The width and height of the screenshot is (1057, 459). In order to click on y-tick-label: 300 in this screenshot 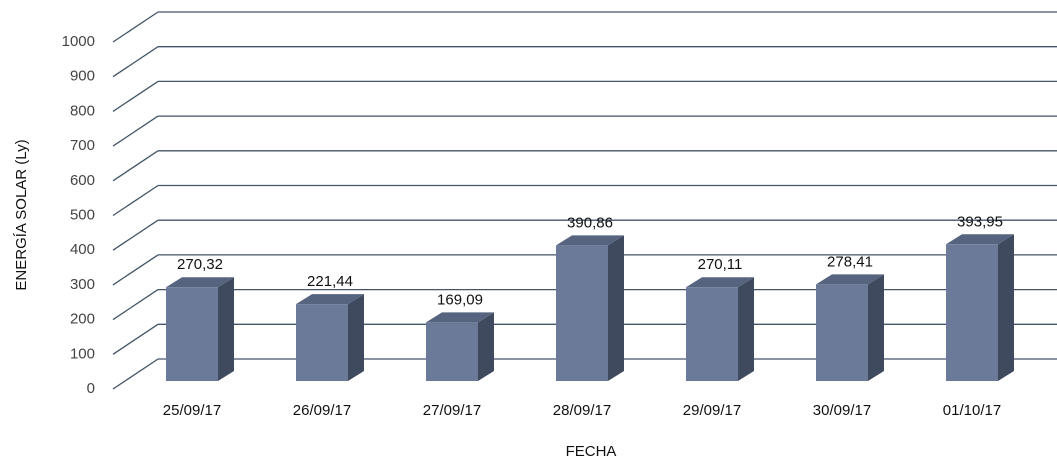, I will do `click(82, 284)`.